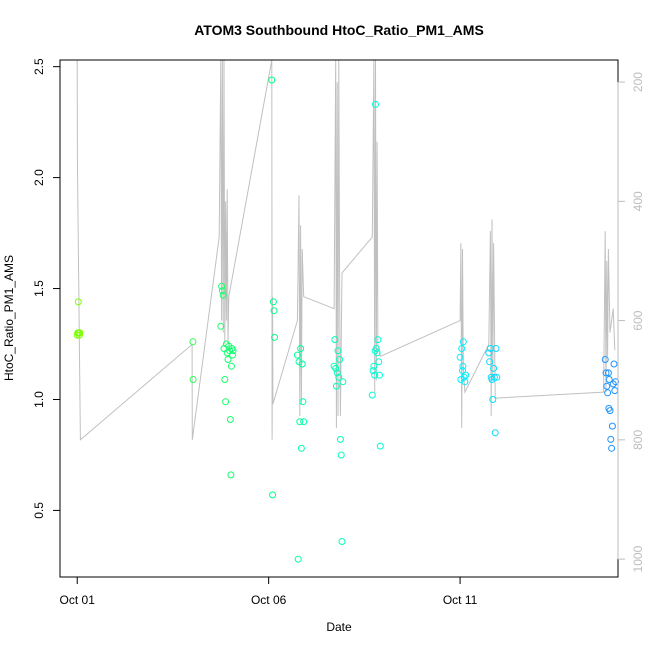 This screenshot has height=650, width=650. I want to click on x-axis: Oct 01 Oct 06 Oct 11, so click(269, 591).